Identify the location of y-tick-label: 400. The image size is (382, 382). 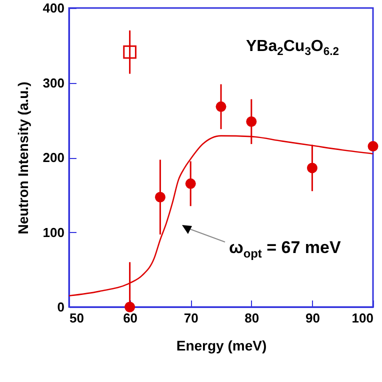
(53, 8).